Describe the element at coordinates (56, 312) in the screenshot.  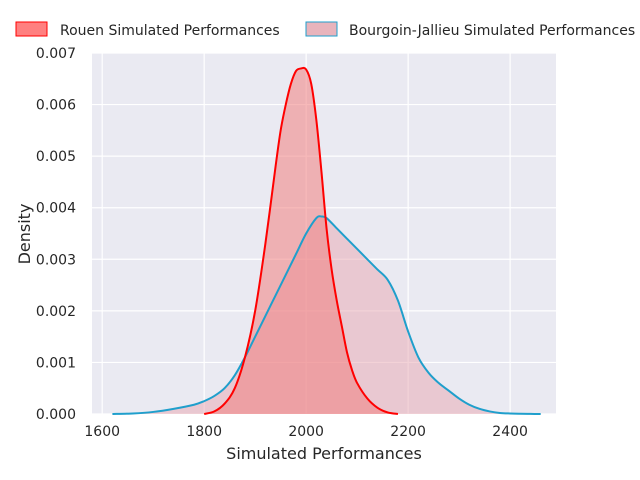
I see `y-tick-label: 0.002` at that location.